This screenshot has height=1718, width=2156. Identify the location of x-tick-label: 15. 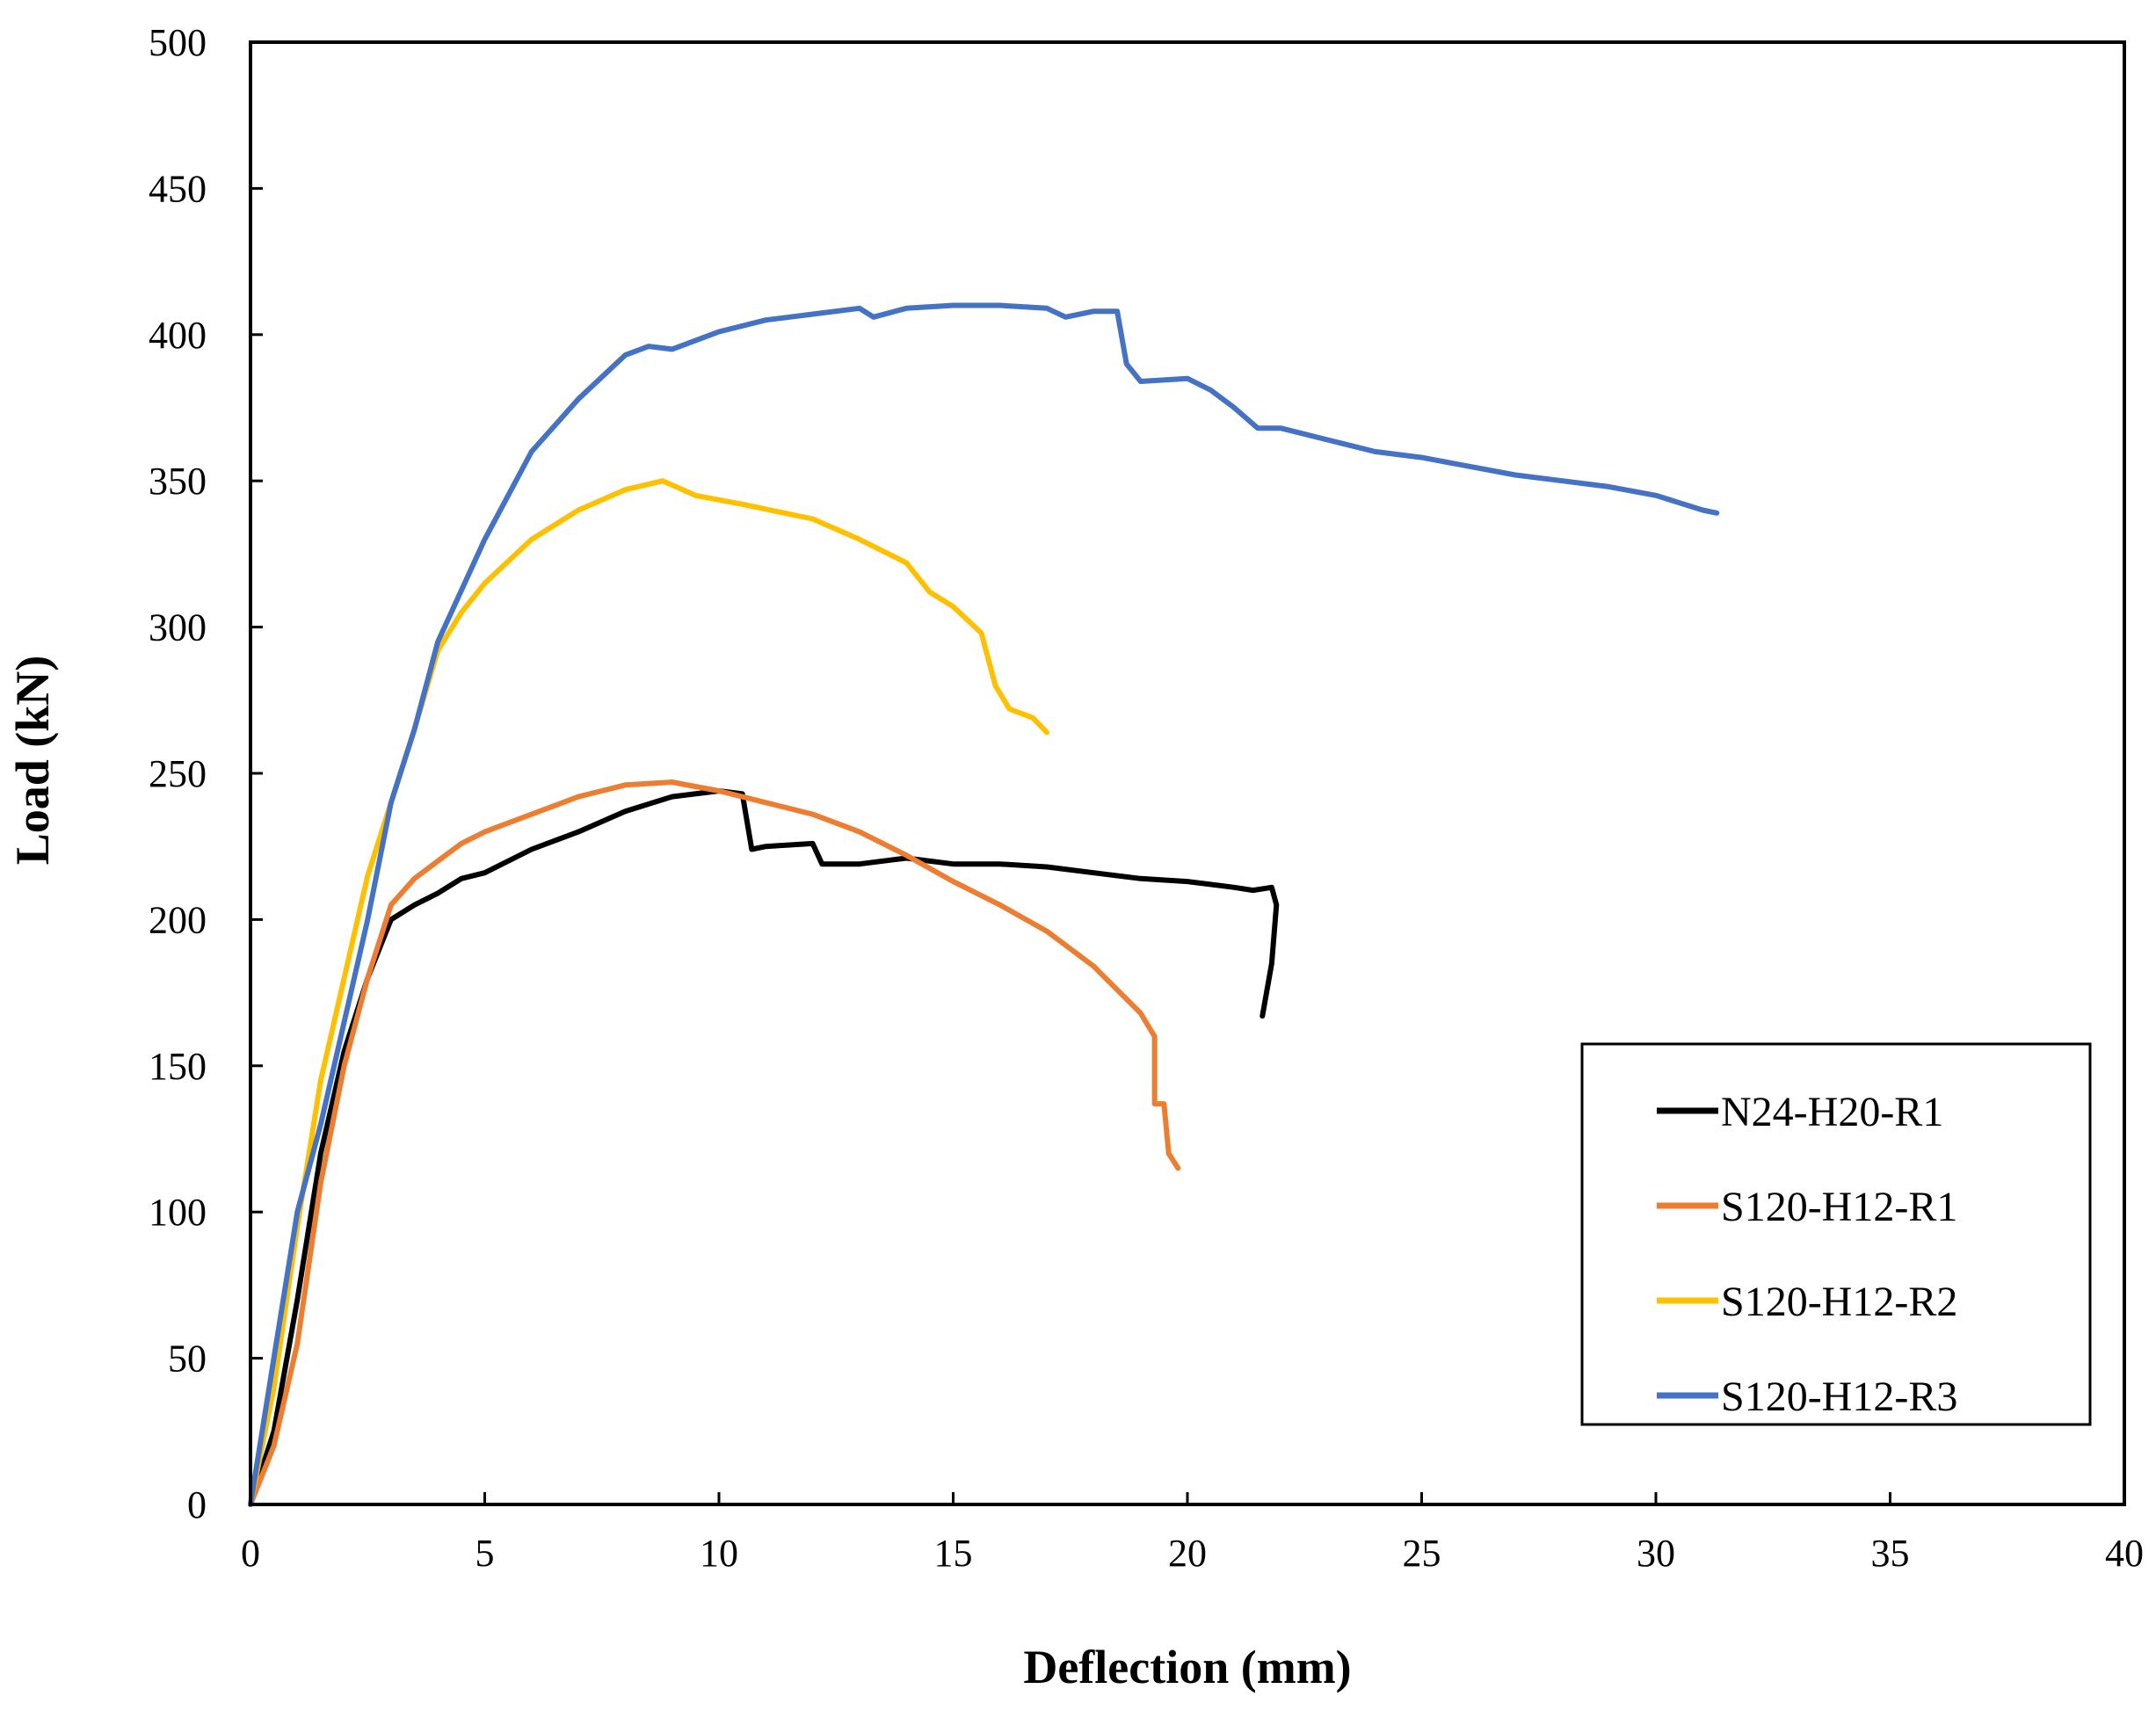
(953, 1553).